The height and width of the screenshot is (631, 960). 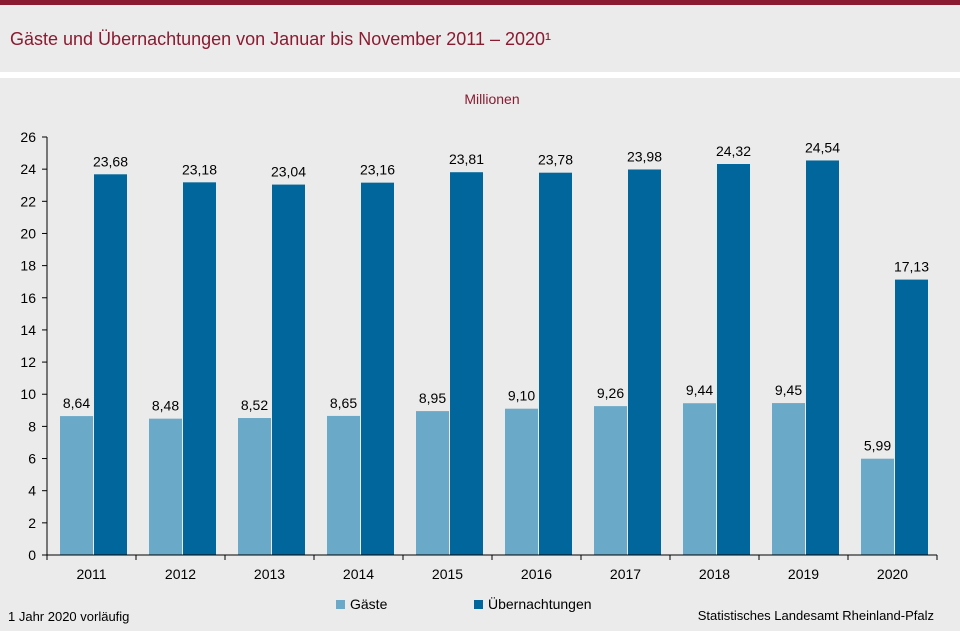 I want to click on x-tick-label: 2019, so click(x=803, y=574).